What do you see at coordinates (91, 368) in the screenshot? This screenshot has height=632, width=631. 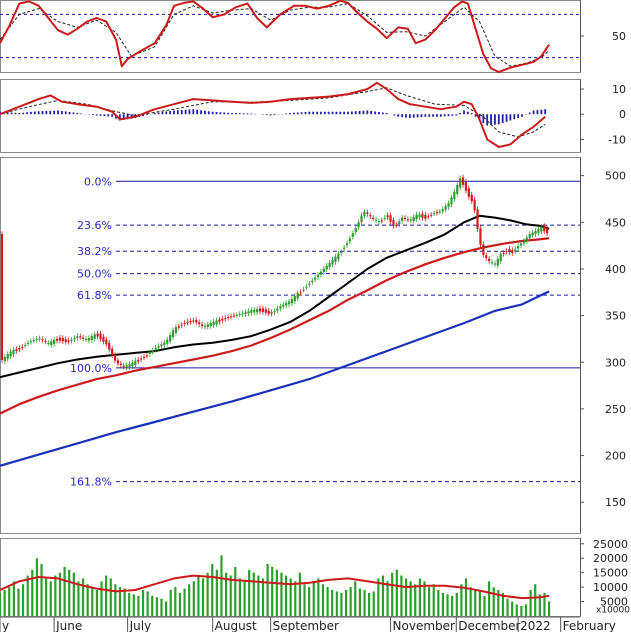 I see `fibonacci-level-label: 100.0%` at bounding box center [91, 368].